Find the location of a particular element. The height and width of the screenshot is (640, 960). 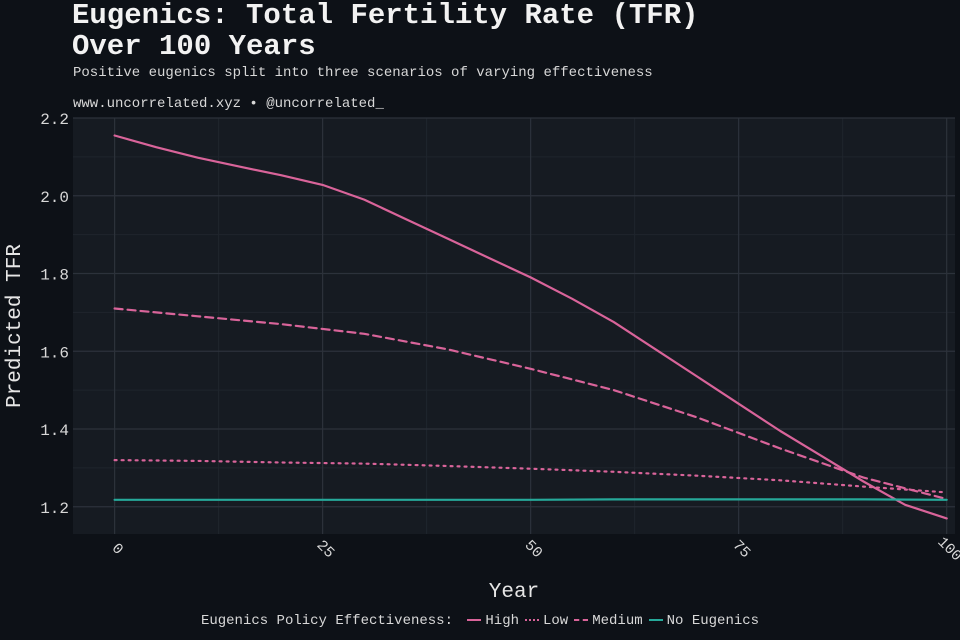

legend-items: High Low Medium No Eugenics is located at coordinates (610, 621).